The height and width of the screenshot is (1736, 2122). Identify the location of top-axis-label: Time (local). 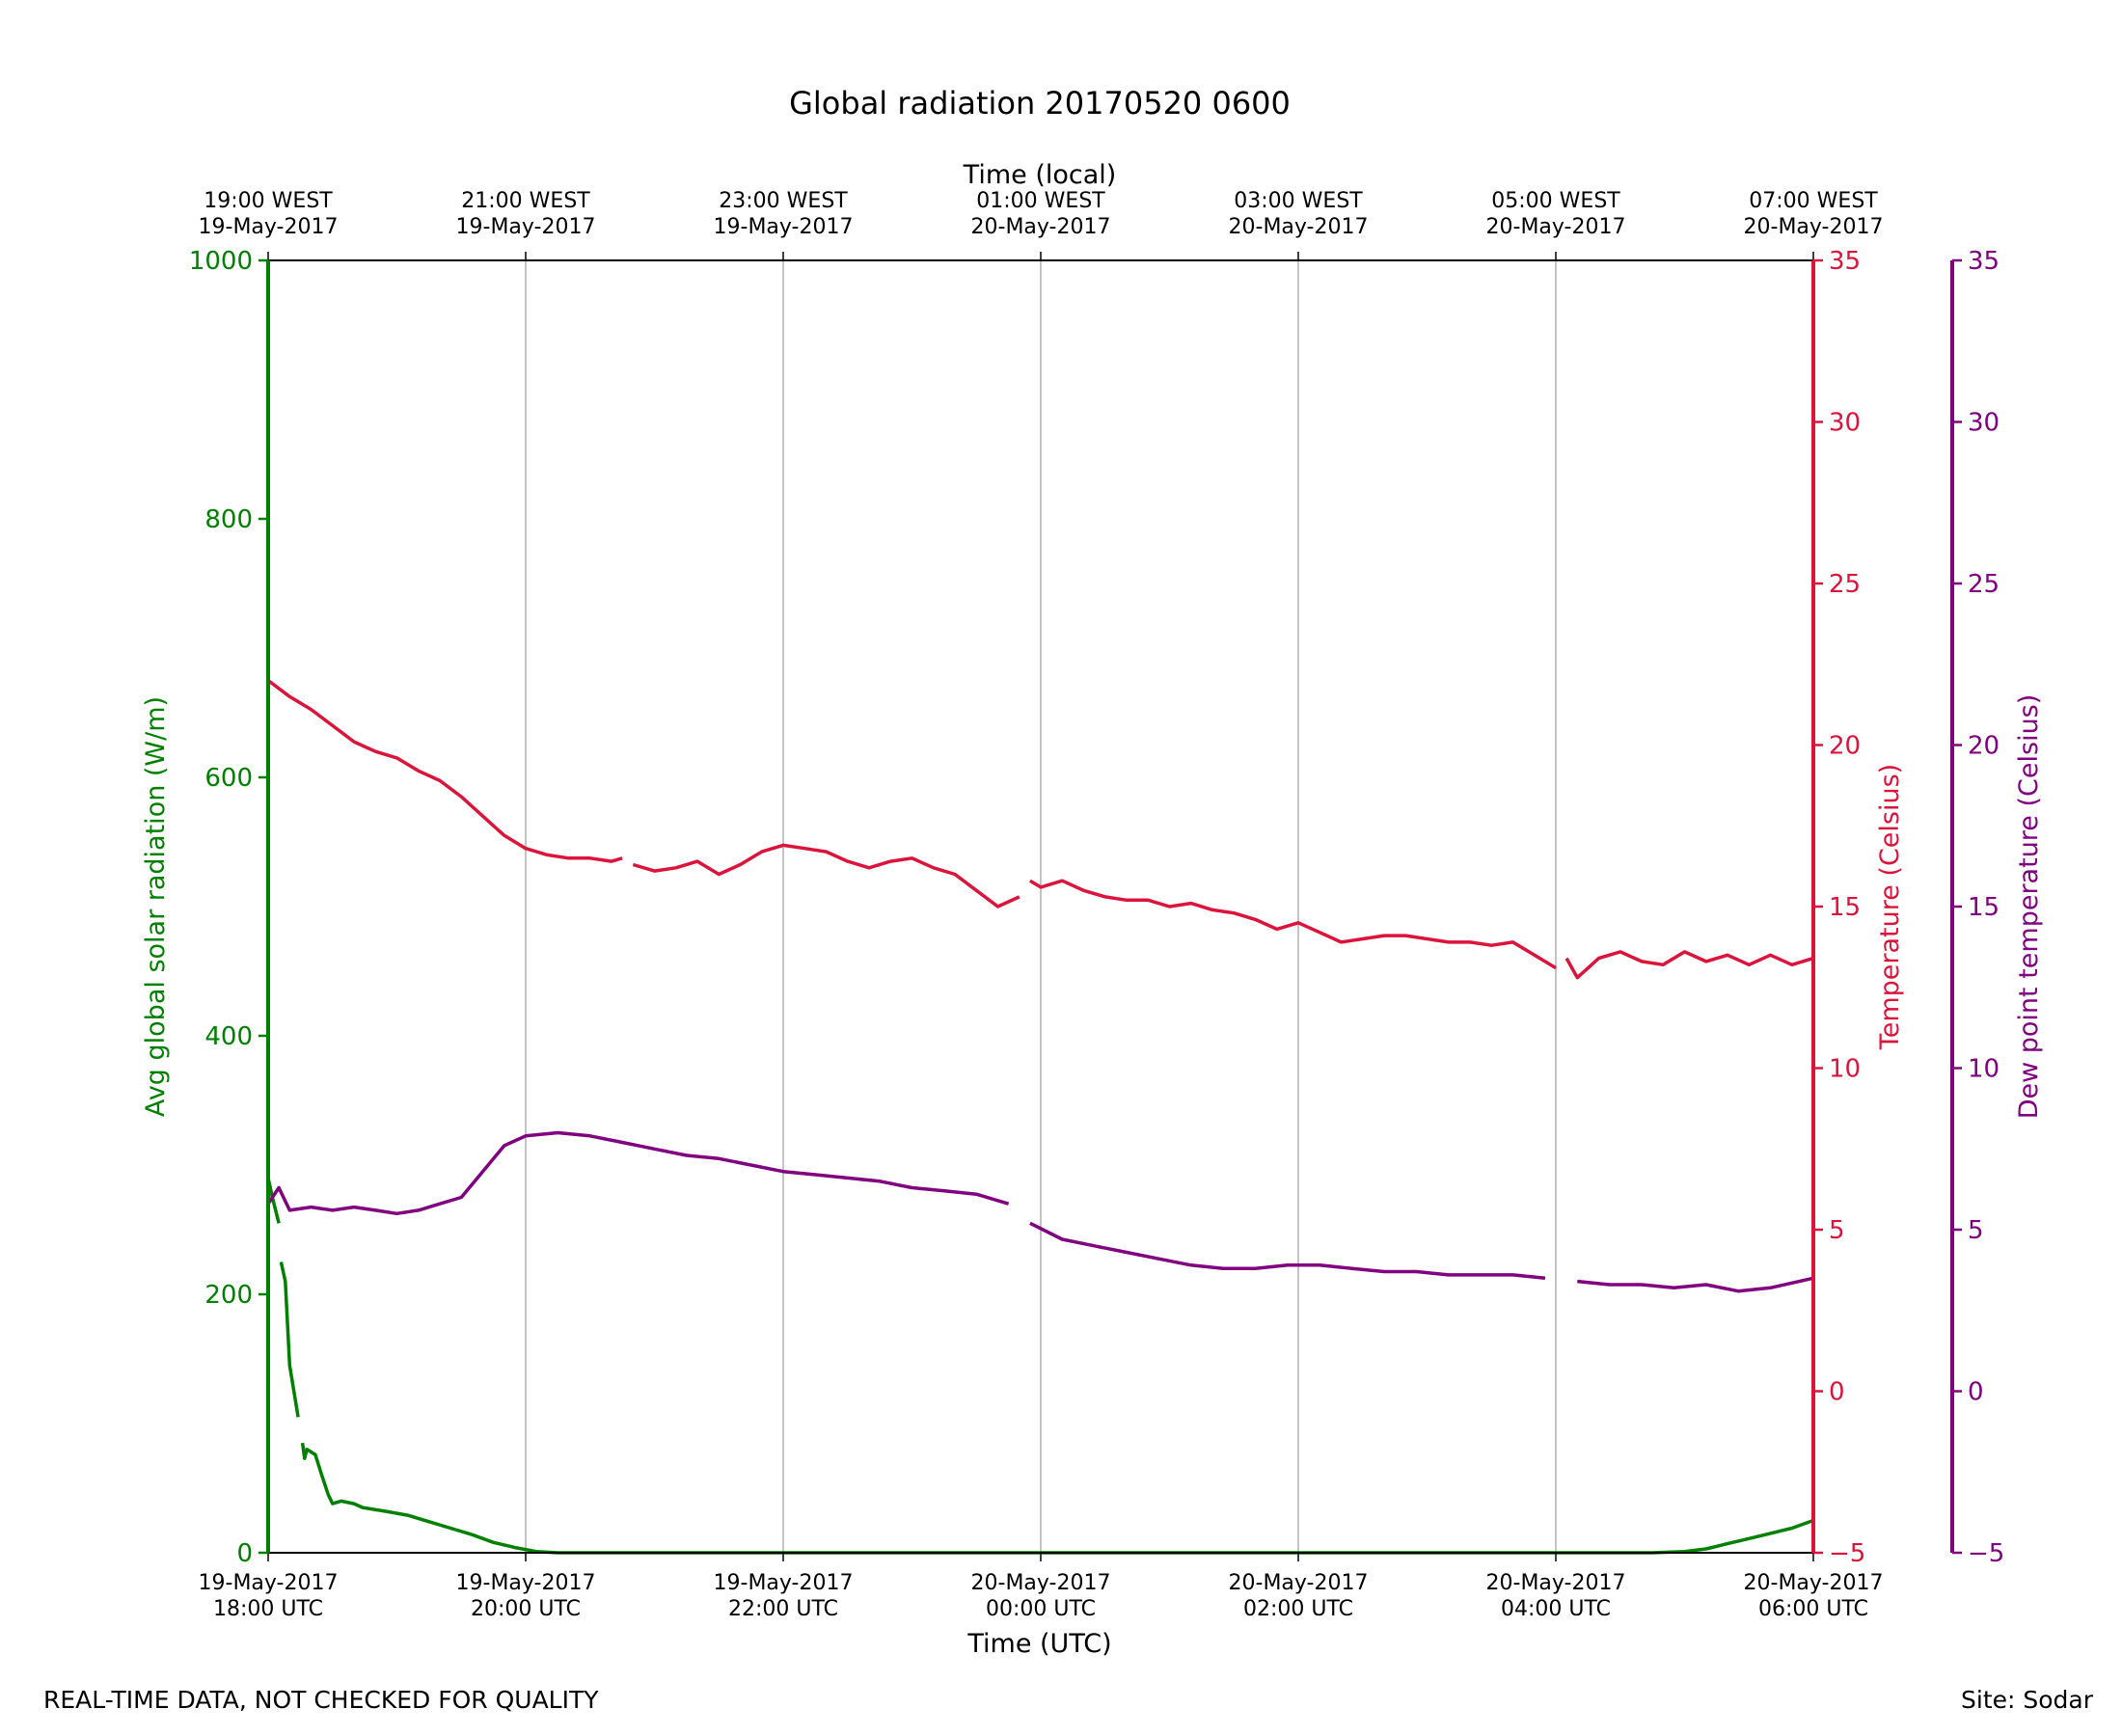
(1040, 175).